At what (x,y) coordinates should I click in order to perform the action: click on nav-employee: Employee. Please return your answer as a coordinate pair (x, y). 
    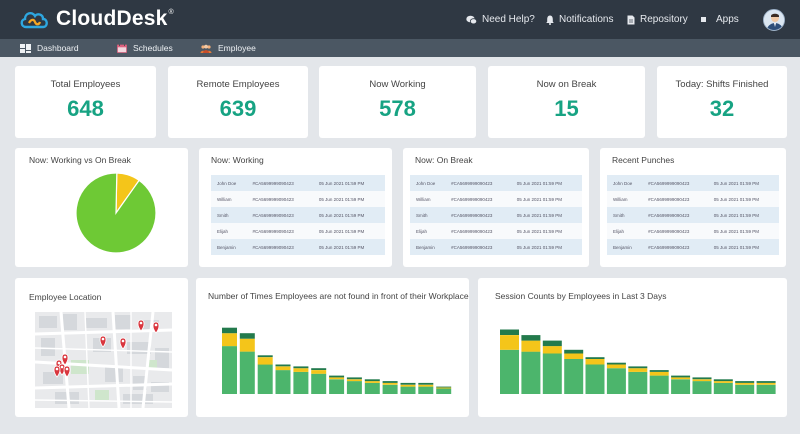
    Looking at the image, I should click on (228, 48).